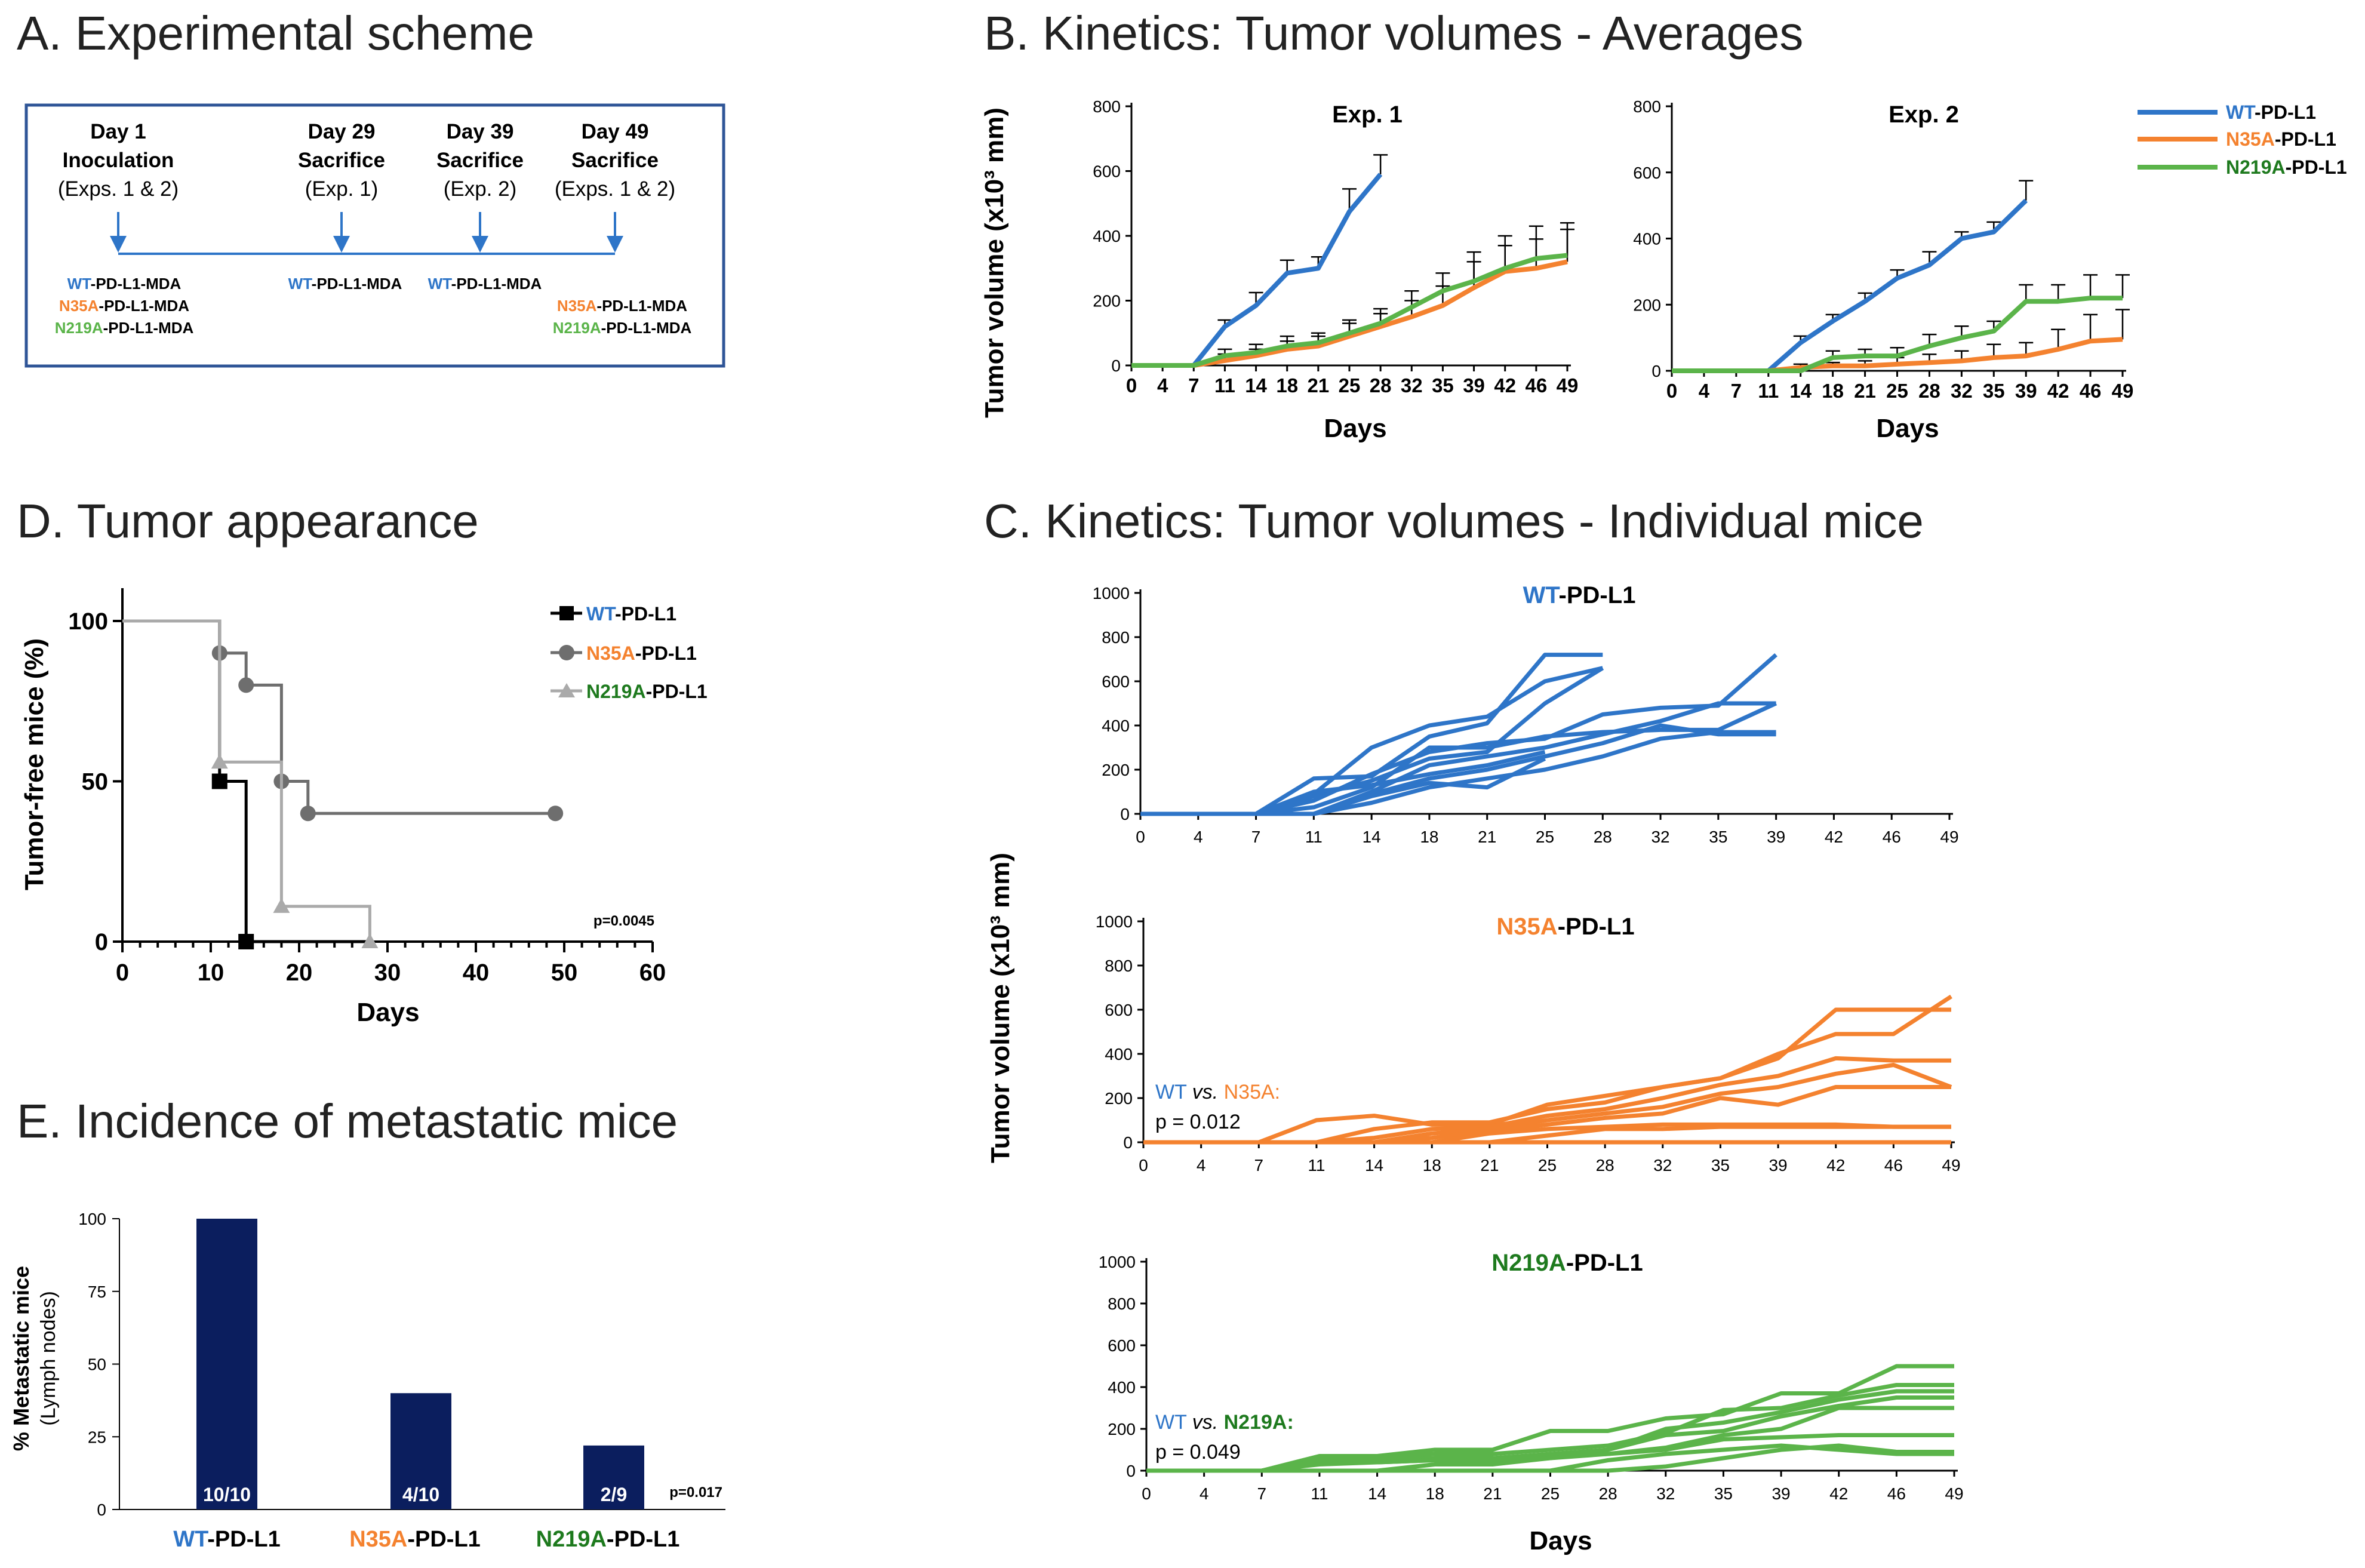 The width and height of the screenshot is (2365, 1568). What do you see at coordinates (95, 782) in the screenshot?
I see `y-tick-label: 50` at bounding box center [95, 782].